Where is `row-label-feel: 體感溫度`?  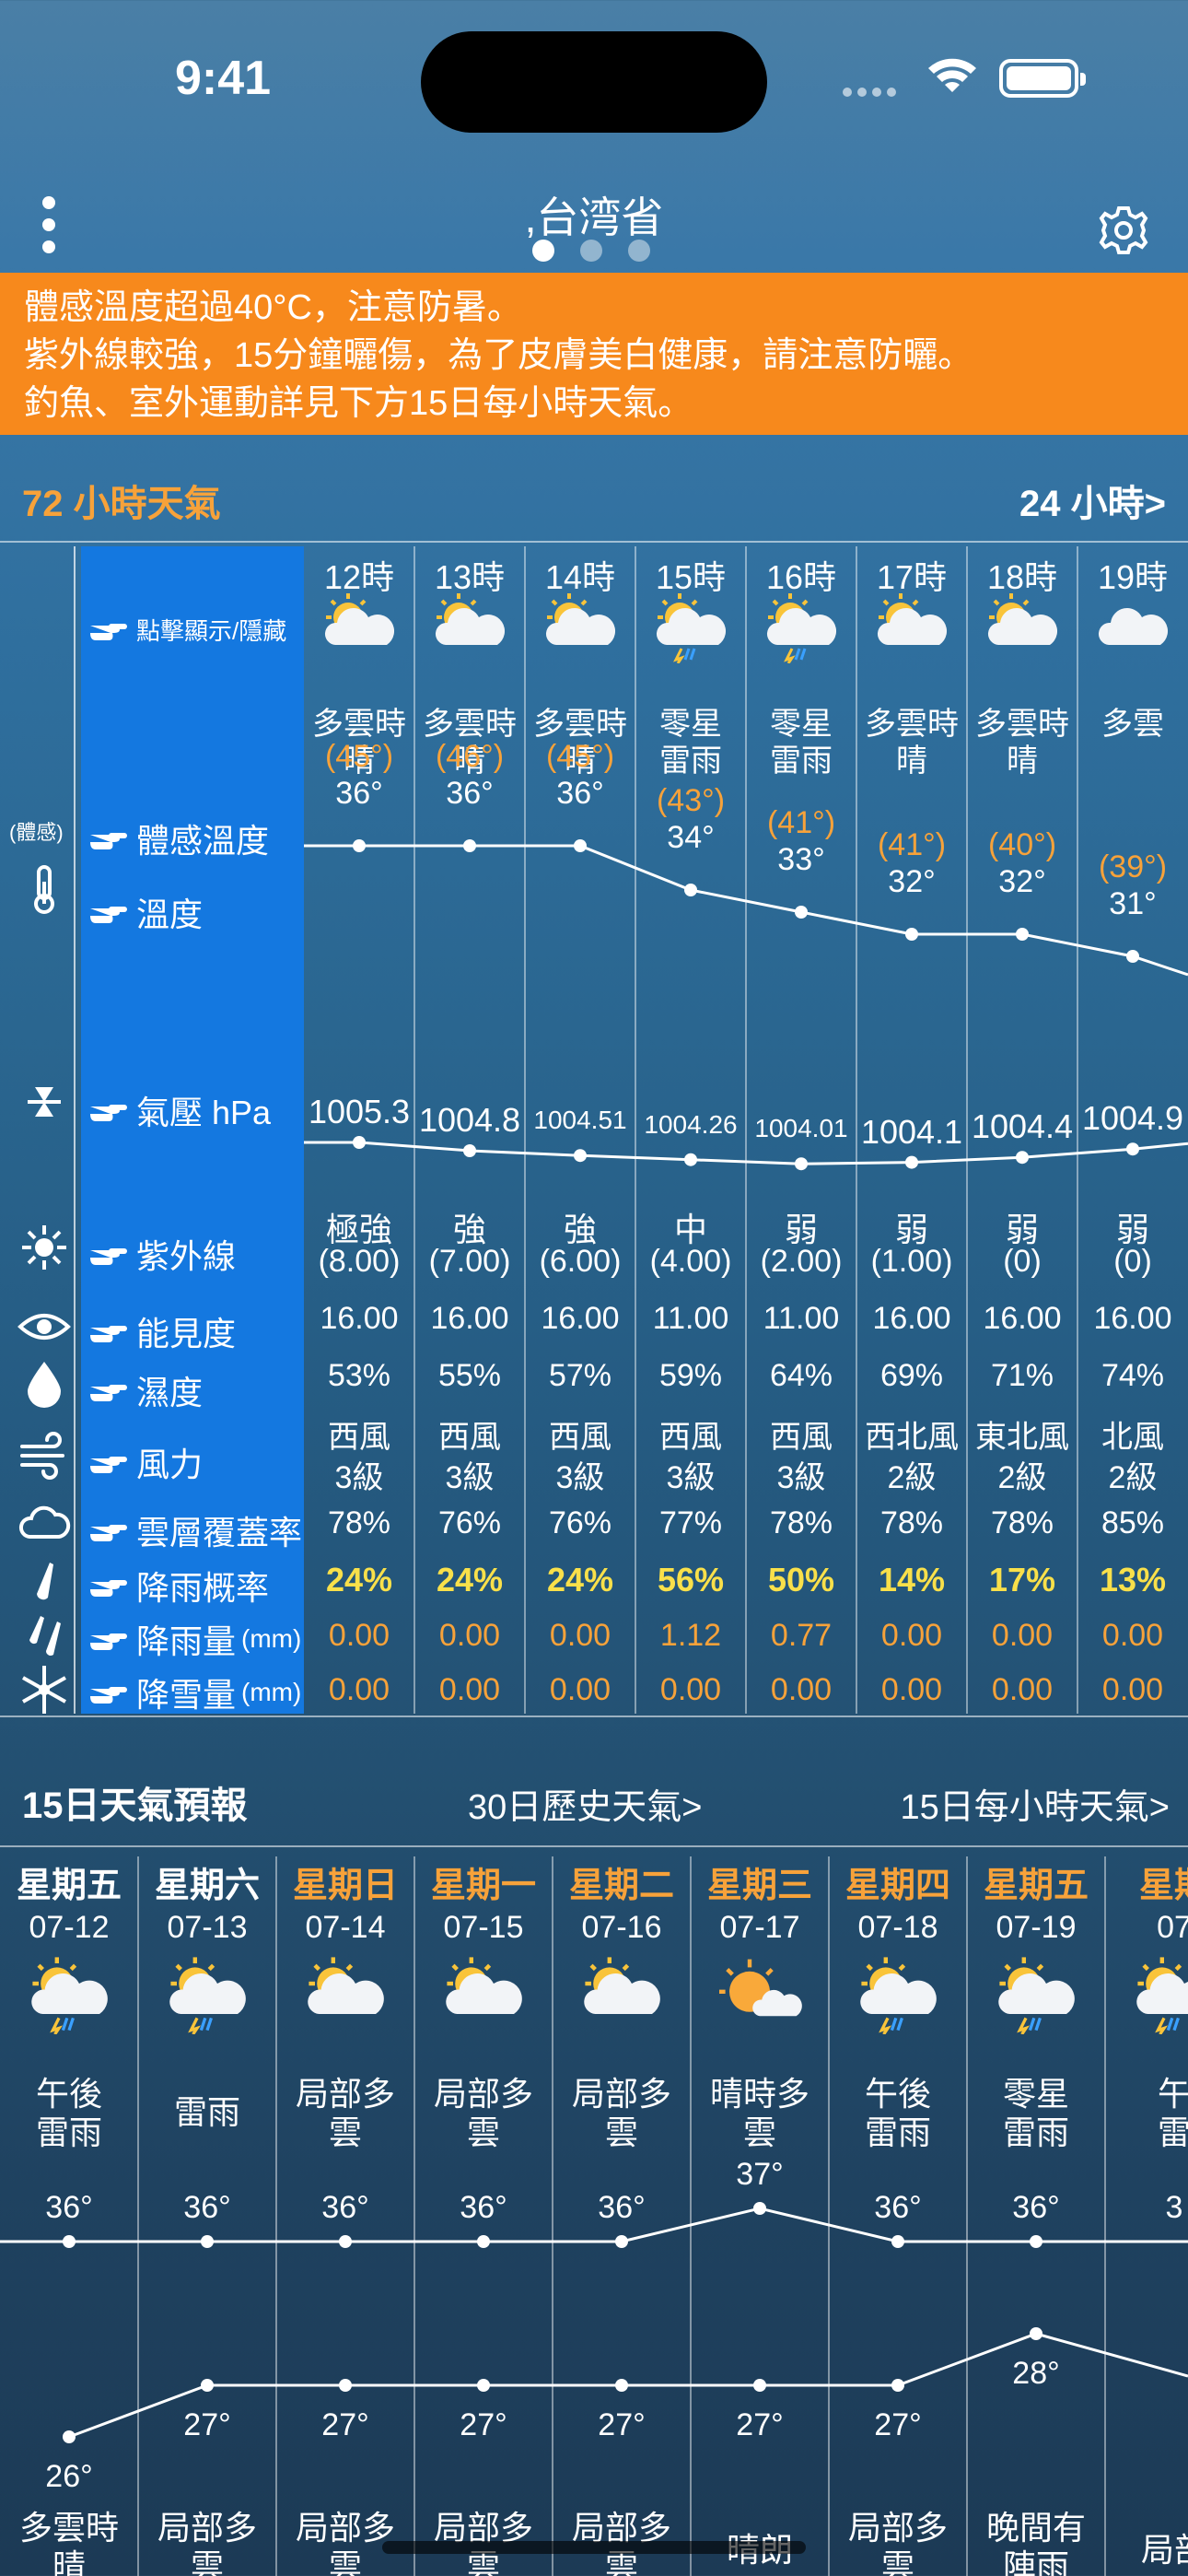
row-label-feel: 體感溫度 is located at coordinates (178, 838).